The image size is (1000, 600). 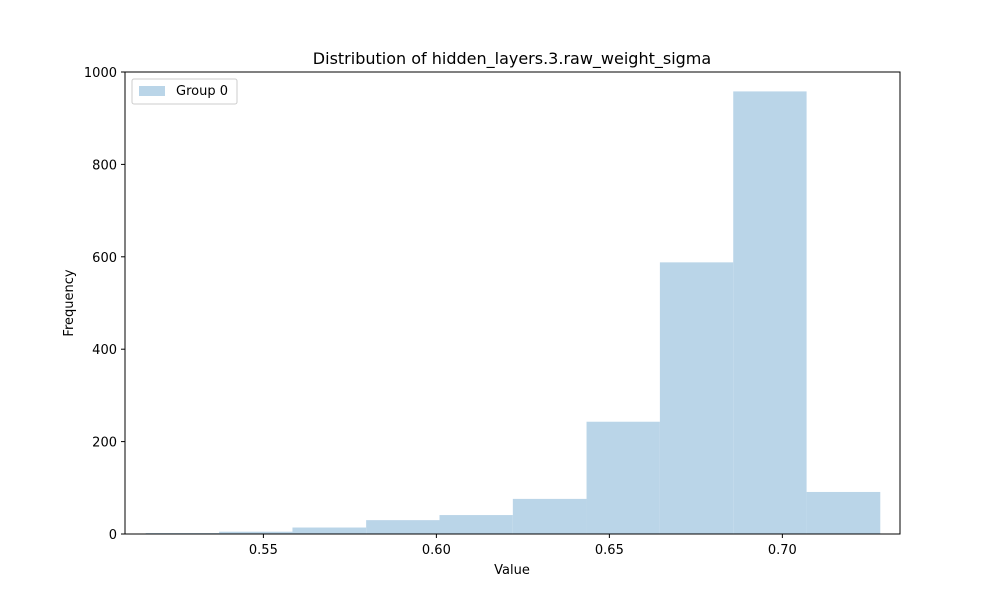 I want to click on legend-box, so click(x=184, y=91).